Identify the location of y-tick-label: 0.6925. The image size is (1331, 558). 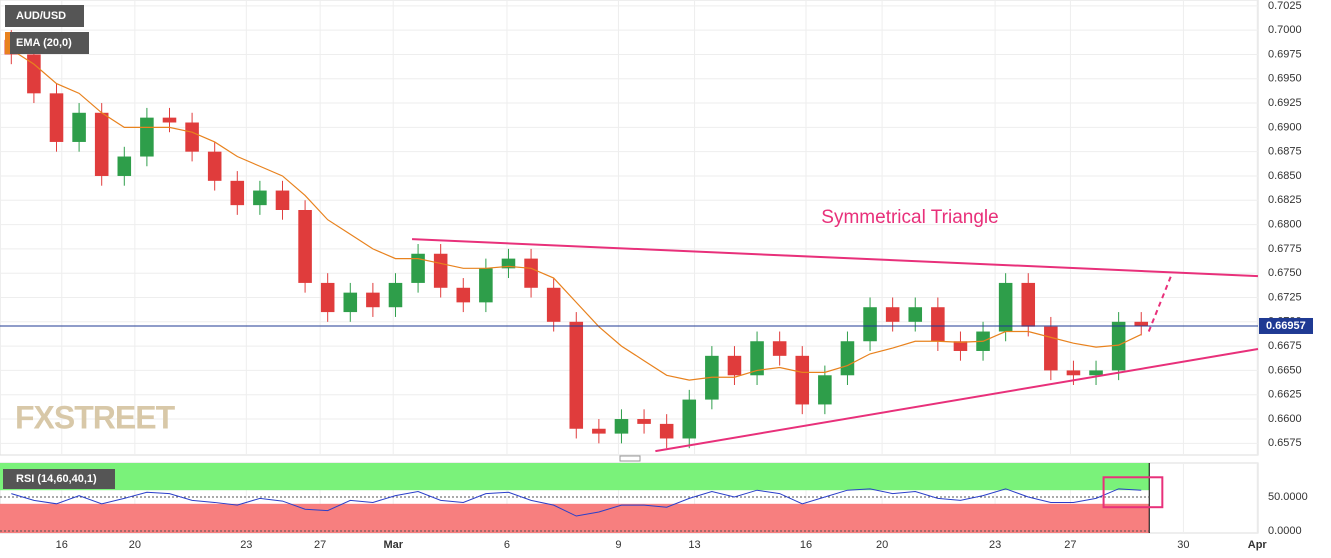
(1285, 103).